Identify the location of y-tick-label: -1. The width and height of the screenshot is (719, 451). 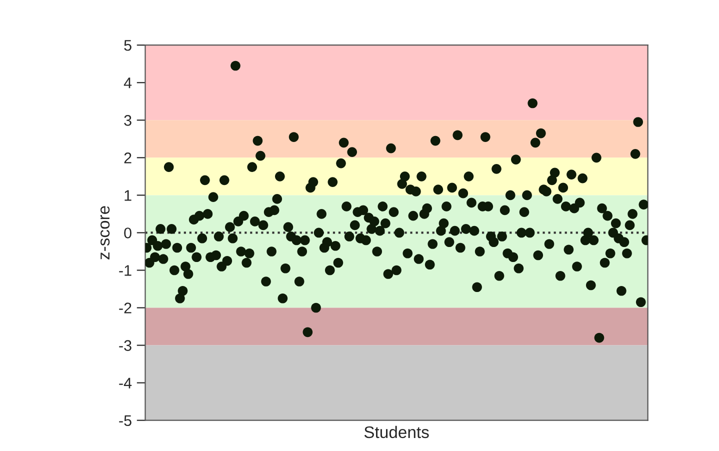
(125, 270).